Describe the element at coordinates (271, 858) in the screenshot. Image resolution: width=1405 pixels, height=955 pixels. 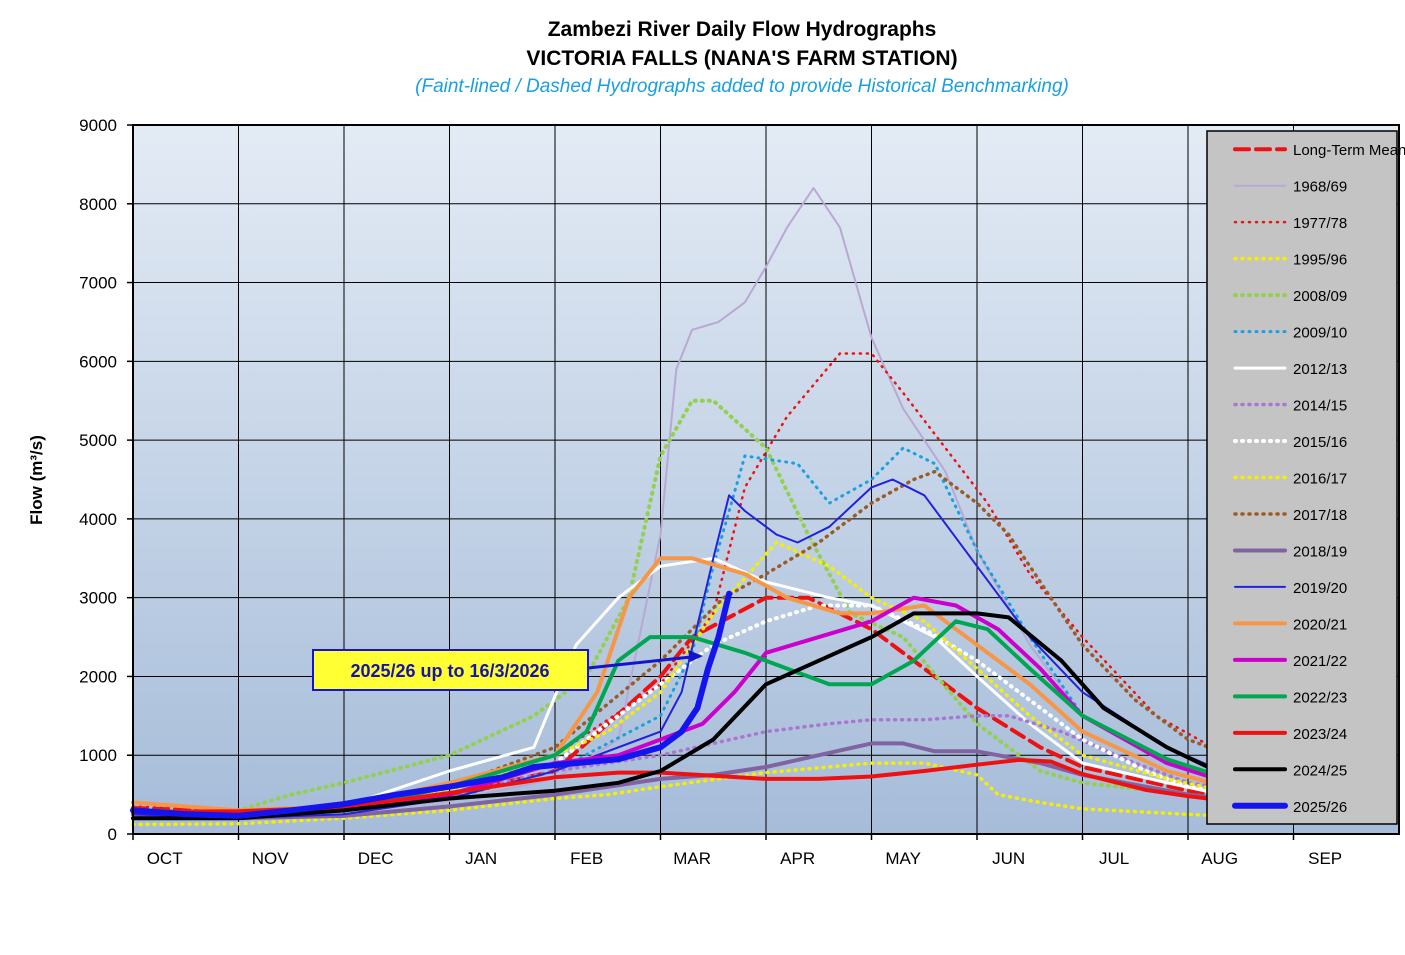
I see `x-tick-label: NOV` at that location.